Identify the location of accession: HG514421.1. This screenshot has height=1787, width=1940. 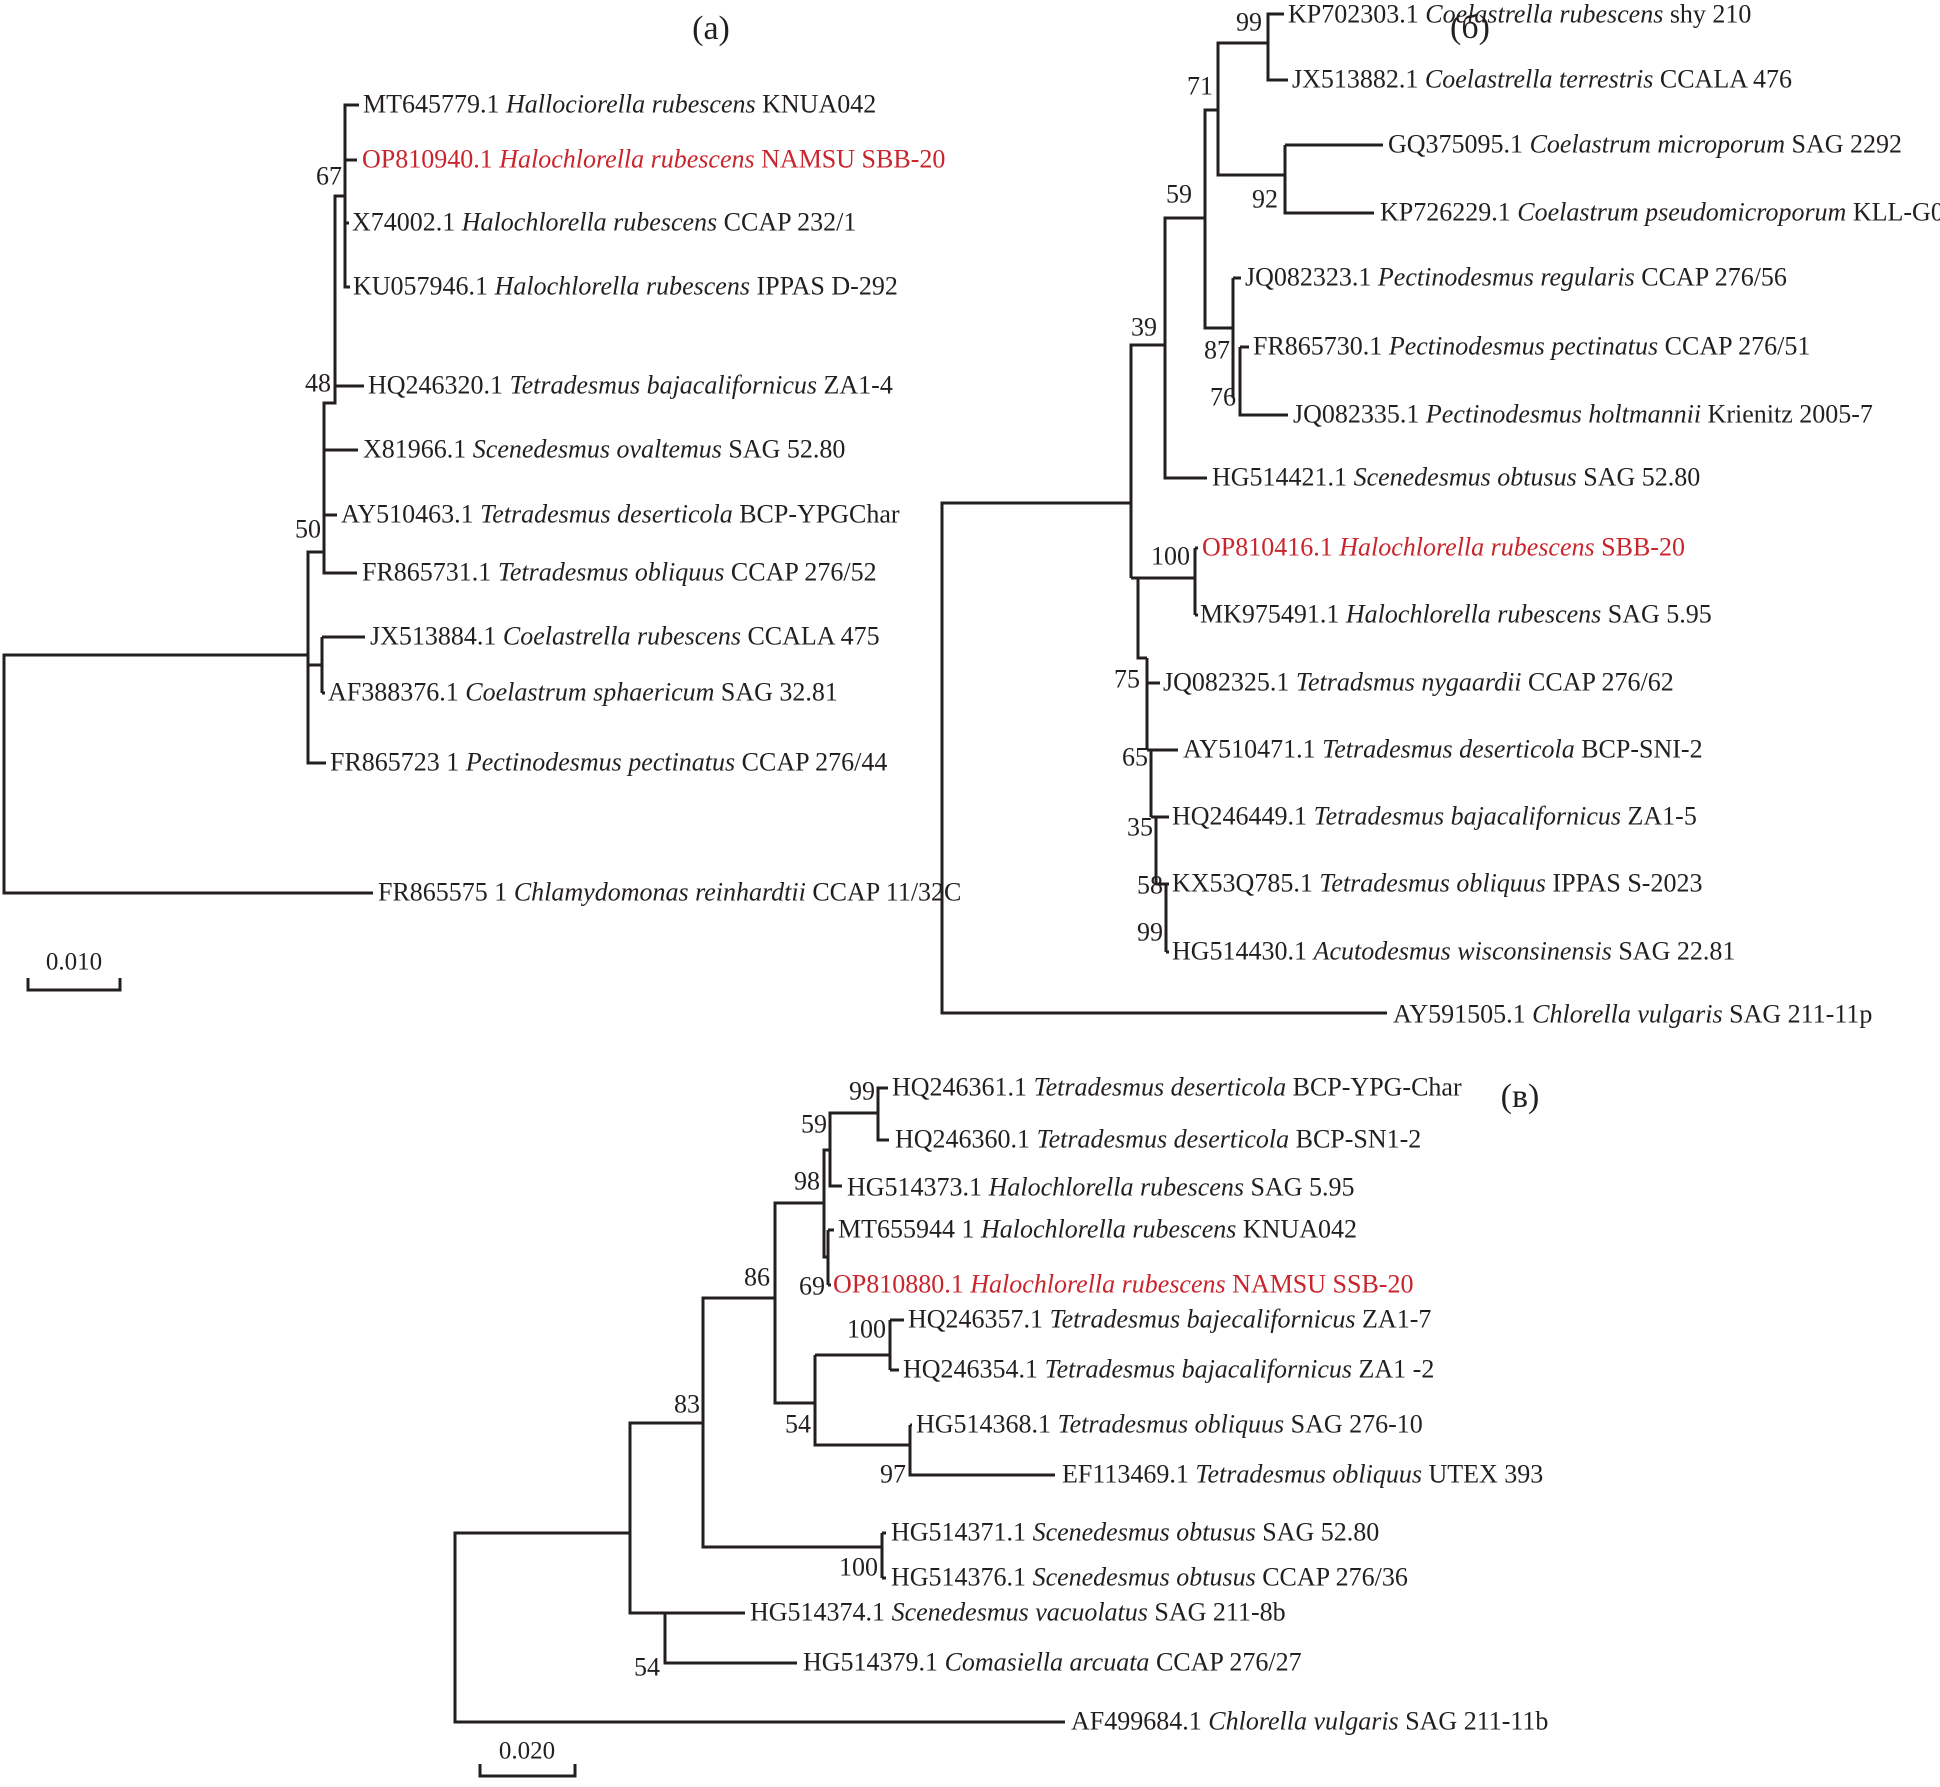
(1280, 477).